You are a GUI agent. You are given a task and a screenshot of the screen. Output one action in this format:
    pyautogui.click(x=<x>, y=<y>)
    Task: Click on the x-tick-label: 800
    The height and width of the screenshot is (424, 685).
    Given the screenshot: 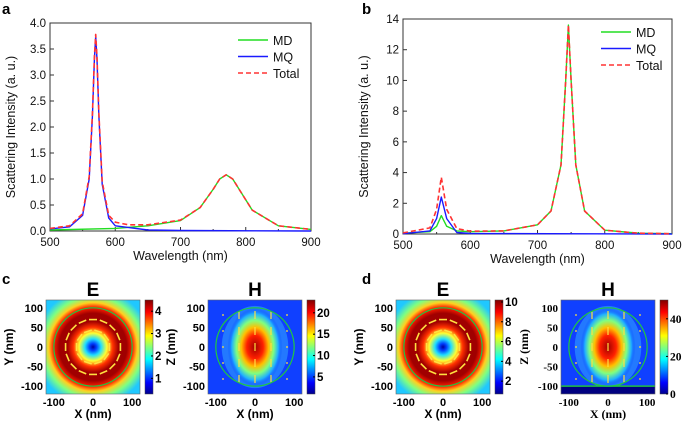 What is the action you would take?
    pyautogui.click(x=604, y=246)
    